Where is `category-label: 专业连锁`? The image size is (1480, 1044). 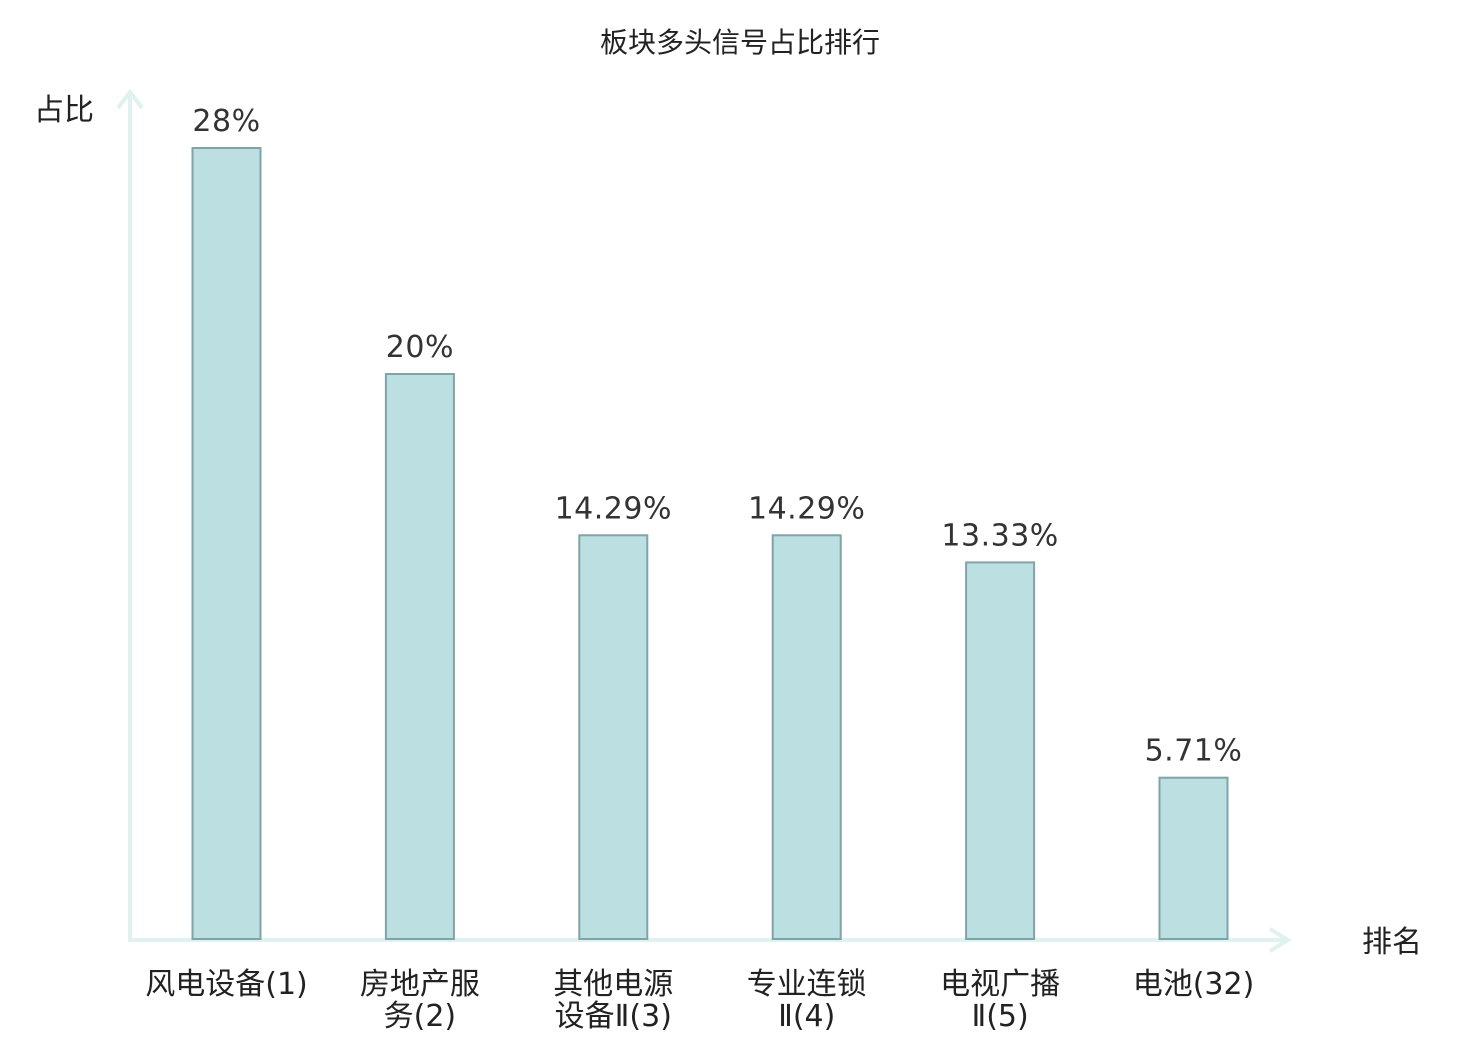 category-label: 专业连锁 is located at coordinates (807, 984).